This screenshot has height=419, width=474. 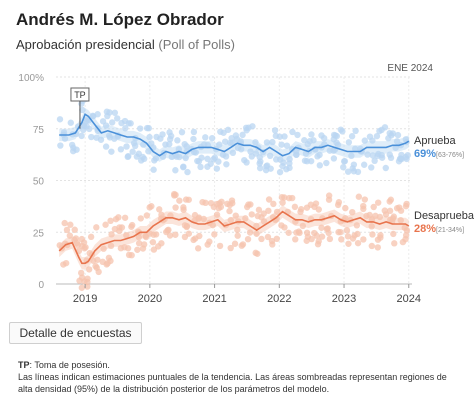 What do you see at coordinates (238, 365) in the screenshot?
I see `note-tp: TP: Toma de posesión.` at bounding box center [238, 365].